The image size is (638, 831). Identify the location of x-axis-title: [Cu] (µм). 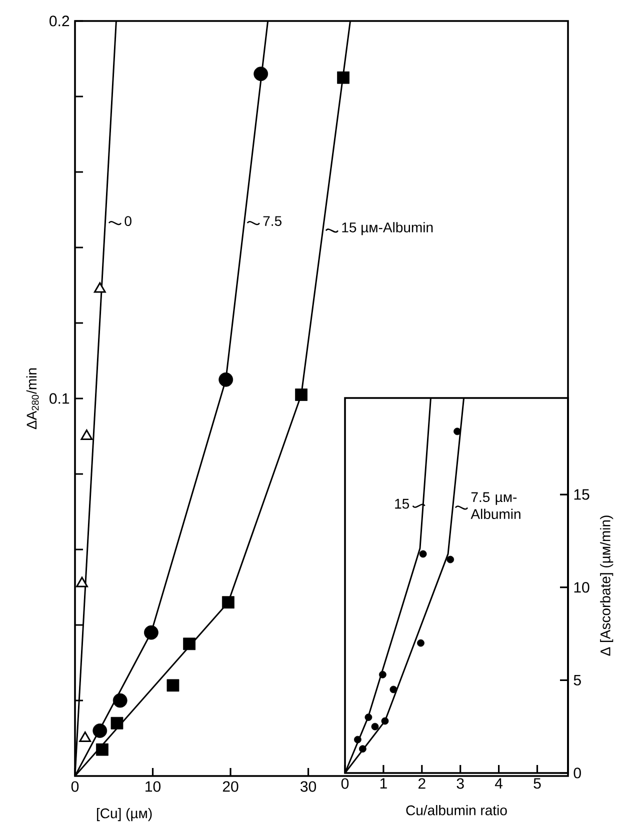
(124, 815).